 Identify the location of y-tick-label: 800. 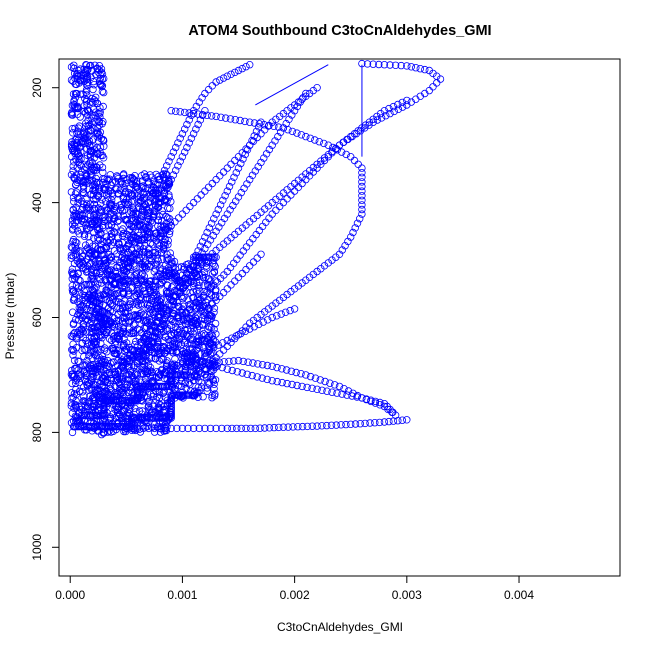
(37, 432).